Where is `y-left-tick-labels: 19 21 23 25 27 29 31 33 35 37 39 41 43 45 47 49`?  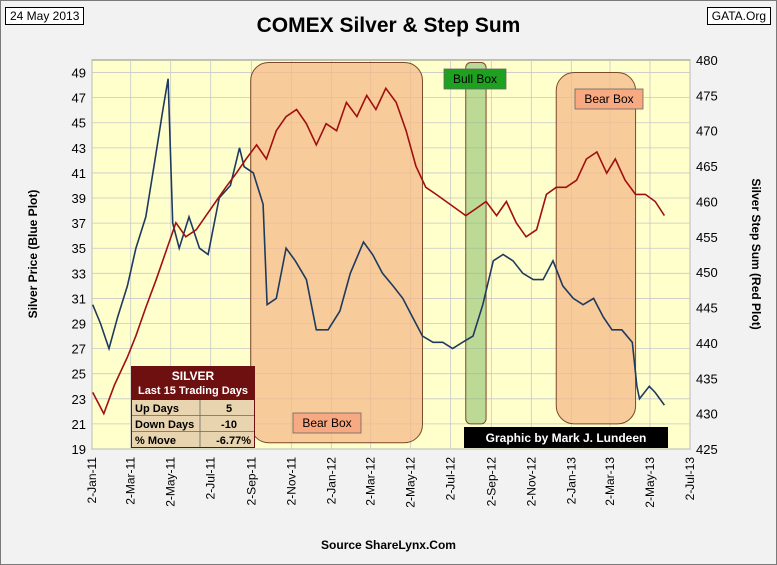 y-left-tick-labels: 19 21 23 25 27 29 31 33 35 37 39 41 43 45 47 49 is located at coordinates (79, 261).